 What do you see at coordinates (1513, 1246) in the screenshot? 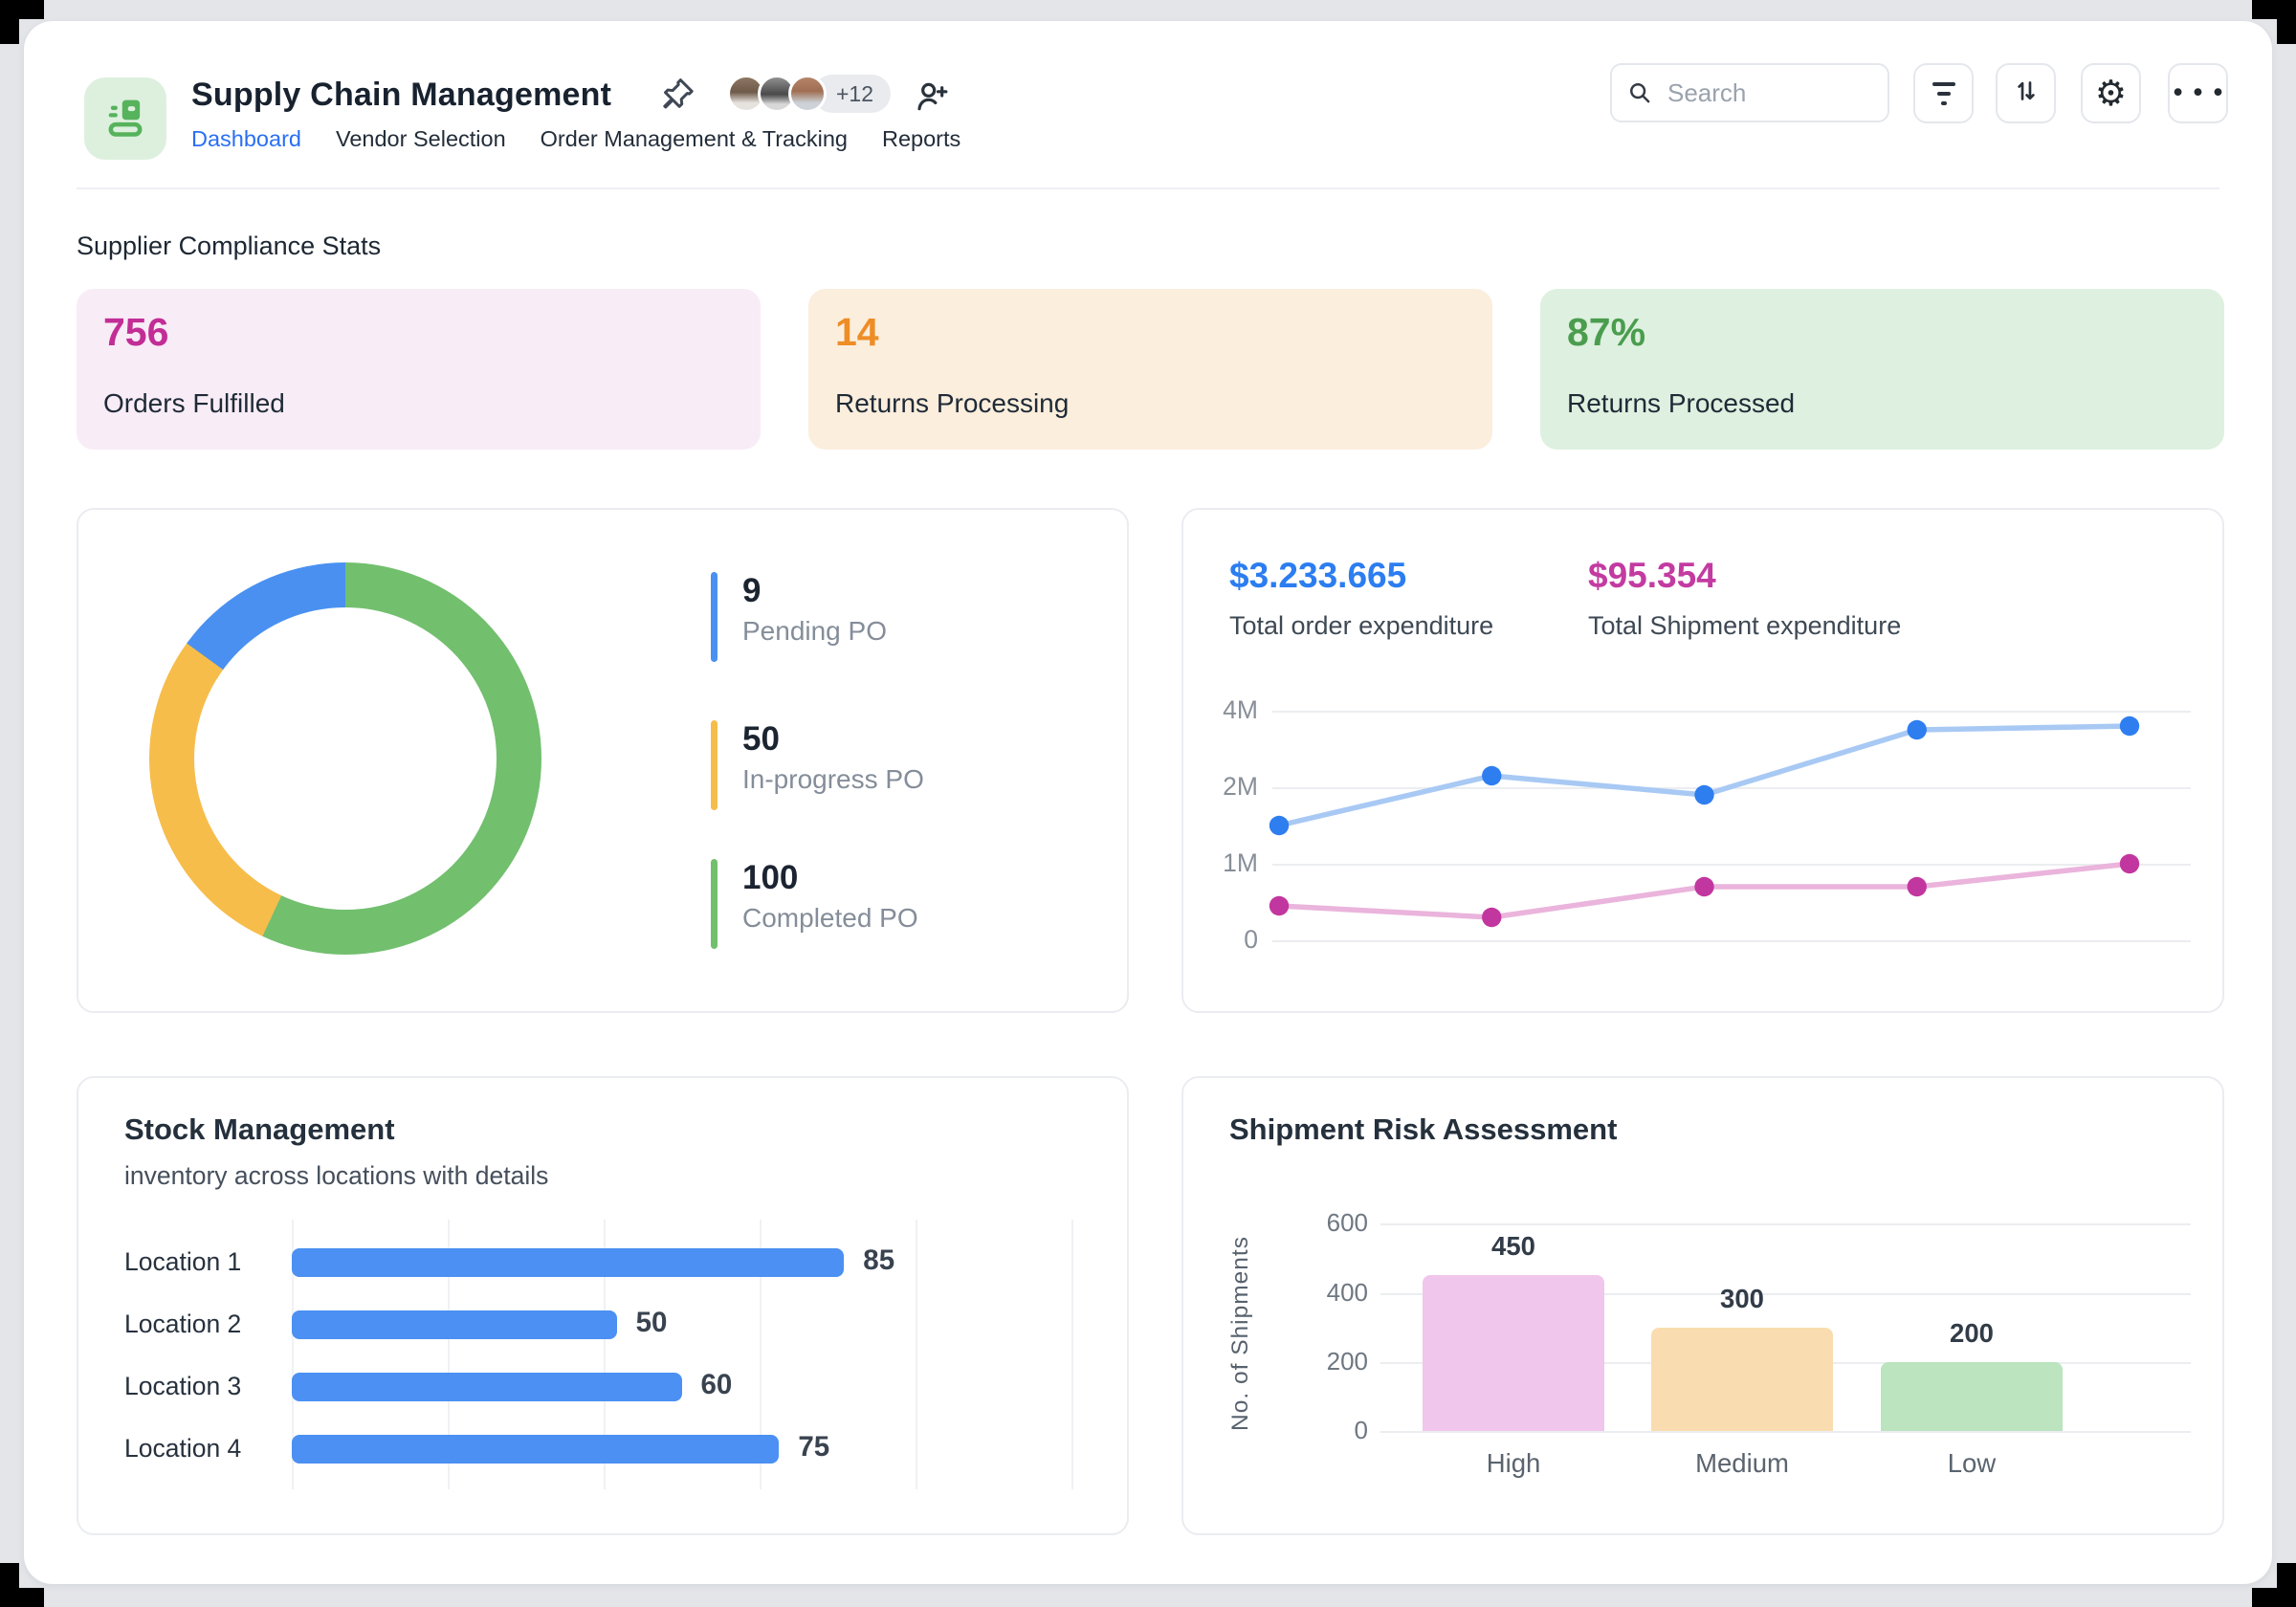
I see `bar-value-label: 450` at bounding box center [1513, 1246].